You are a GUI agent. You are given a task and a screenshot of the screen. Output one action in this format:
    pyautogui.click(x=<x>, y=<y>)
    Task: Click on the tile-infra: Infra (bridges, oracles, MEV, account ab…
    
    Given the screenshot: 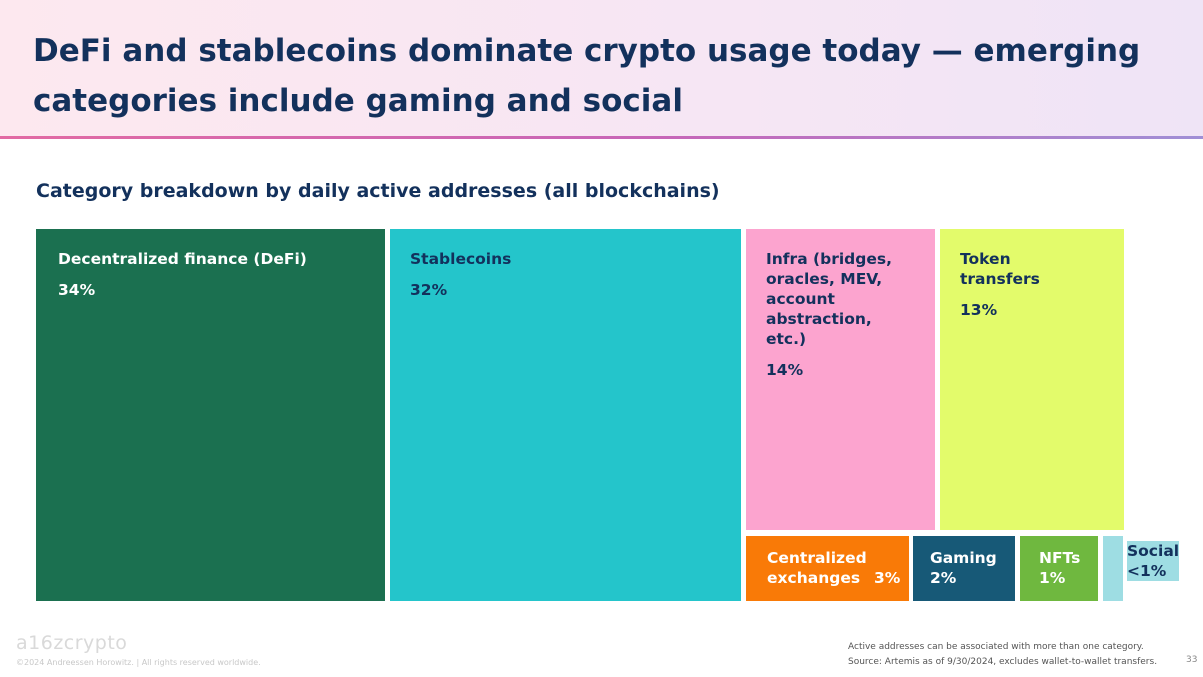 What is the action you would take?
    pyautogui.click(x=840, y=379)
    